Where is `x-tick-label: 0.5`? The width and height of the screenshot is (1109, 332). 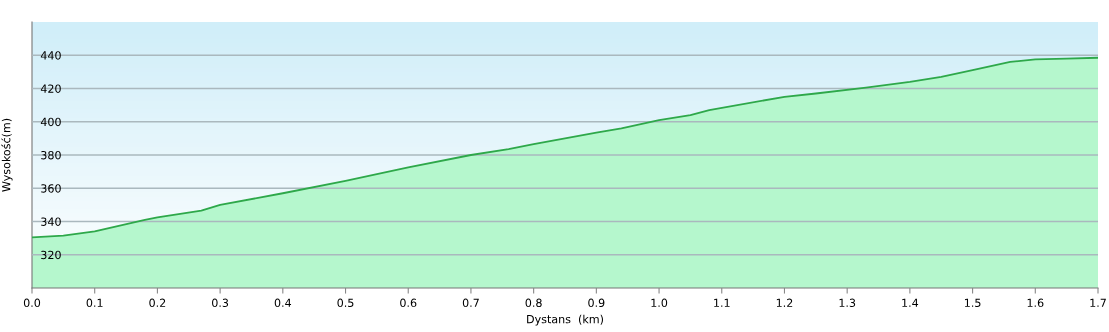 x-tick-label: 0.5 is located at coordinates (345, 303).